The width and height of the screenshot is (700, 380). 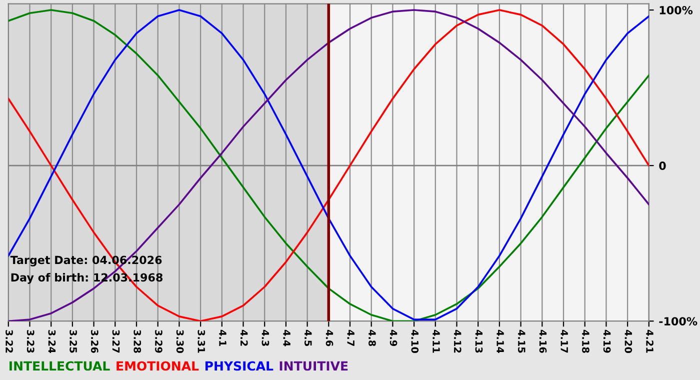 I want to click on x-tick-label: 4.1, so click(x=222, y=338).